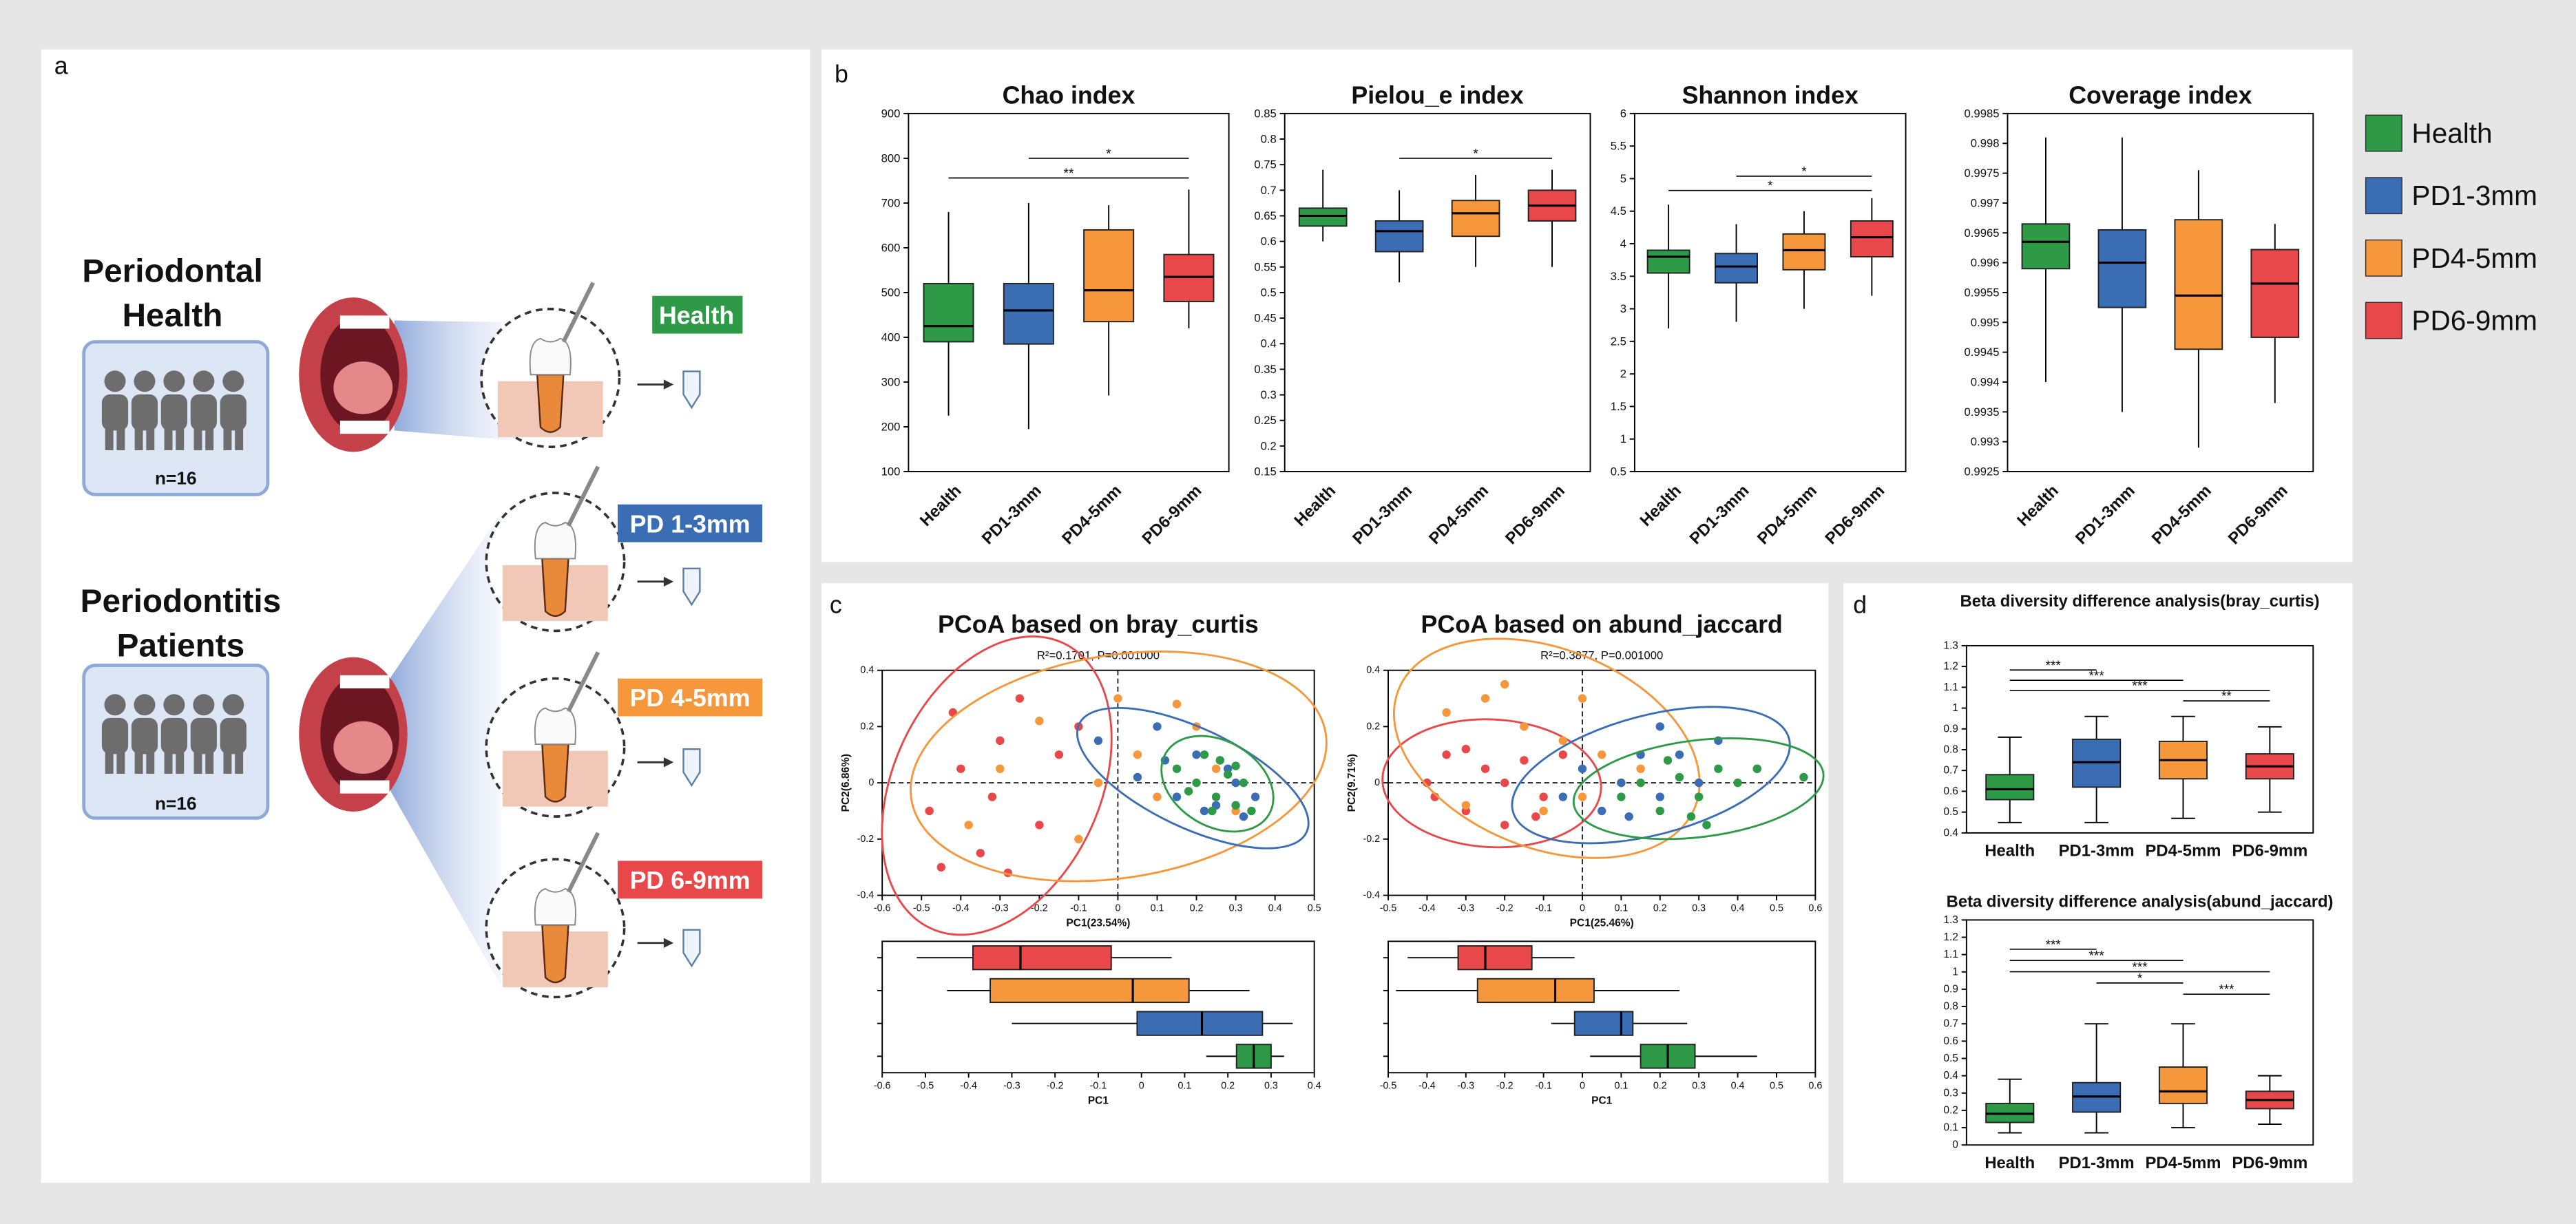 The image size is (2576, 1224). Describe the element at coordinates (61, 66) in the screenshot. I see `panel-label: a` at that location.